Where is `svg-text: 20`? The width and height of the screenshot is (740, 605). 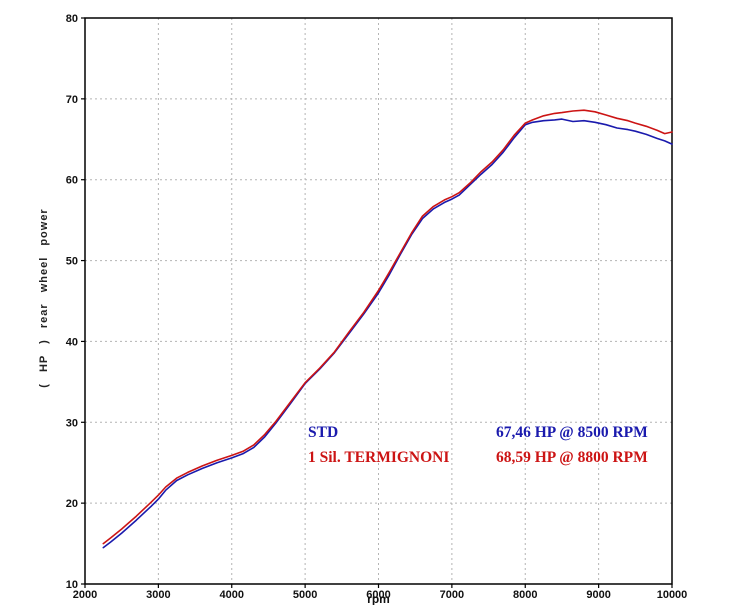 svg-text: 20 is located at coordinates (72, 504).